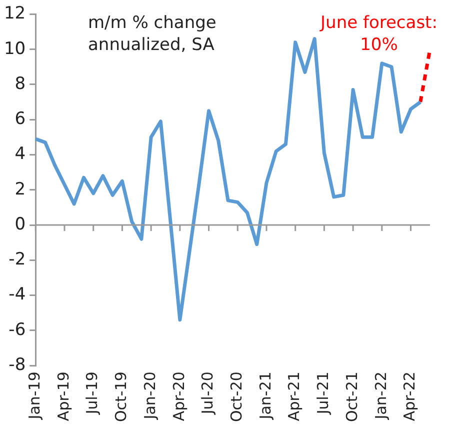  What do you see at coordinates (149, 396) in the screenshot?
I see `x-tick-label: Jan-20` at bounding box center [149, 396].